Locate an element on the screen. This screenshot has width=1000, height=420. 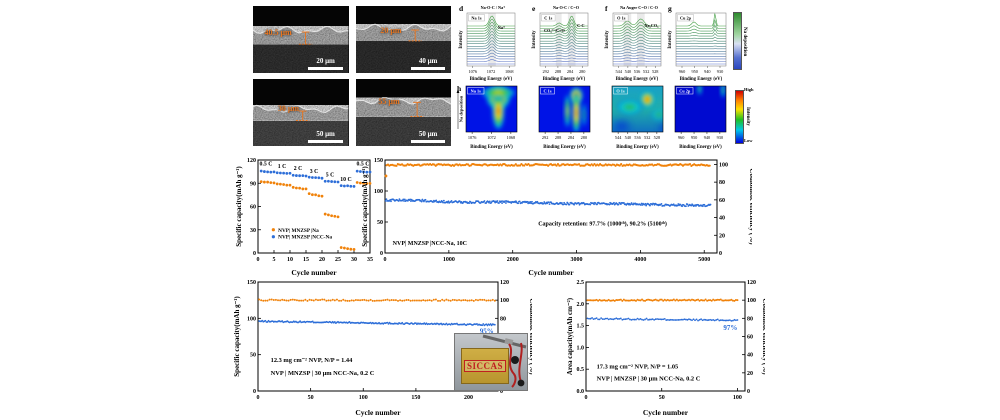
svg-text: 536 is located at coordinates (637, 71).